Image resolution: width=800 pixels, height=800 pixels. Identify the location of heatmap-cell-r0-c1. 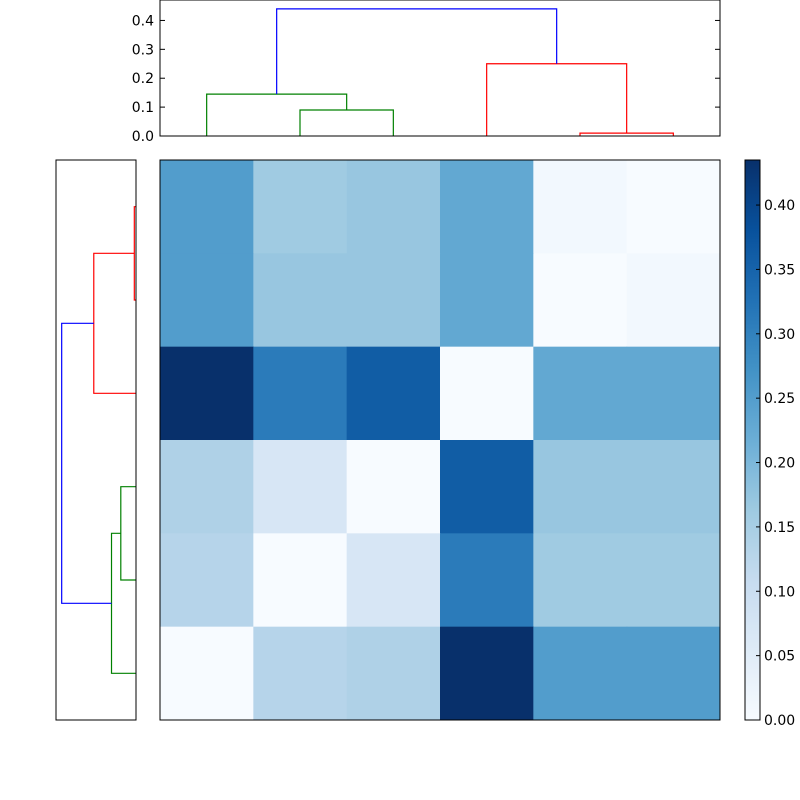
(300, 207).